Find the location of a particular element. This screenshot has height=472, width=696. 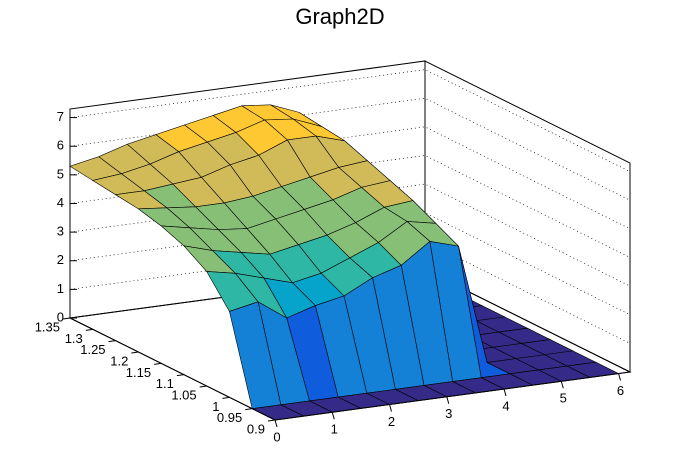

x-tick-label: 4 is located at coordinates (505, 405).